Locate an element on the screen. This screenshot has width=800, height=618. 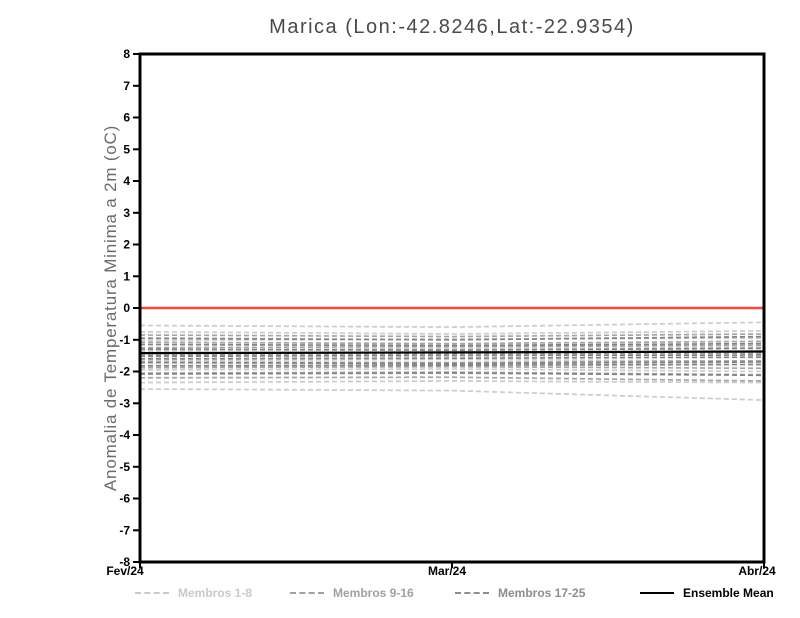
y-tick-label: -4 is located at coordinates (124, 435).